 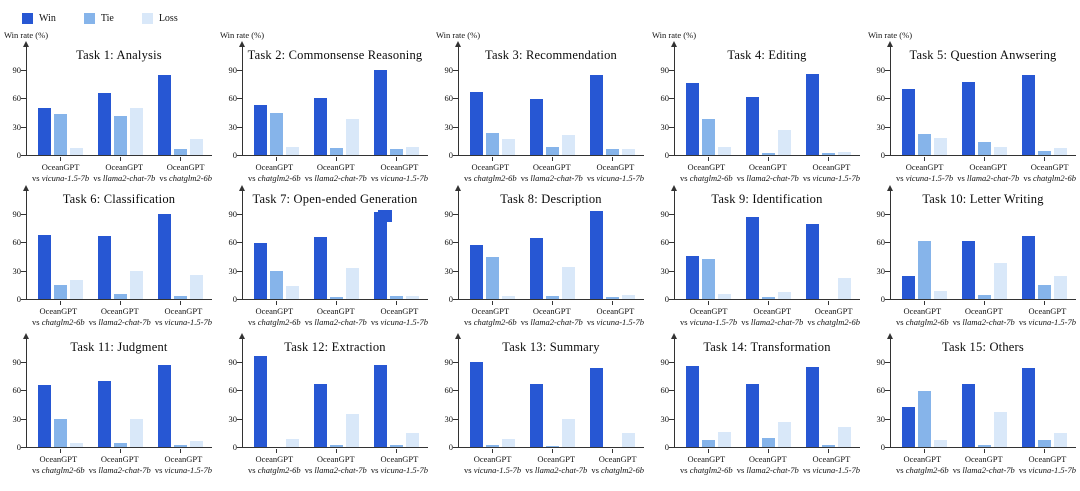 What do you see at coordinates (119, 199) in the screenshot?
I see `chart-title: Task 6: Classification` at bounding box center [119, 199].